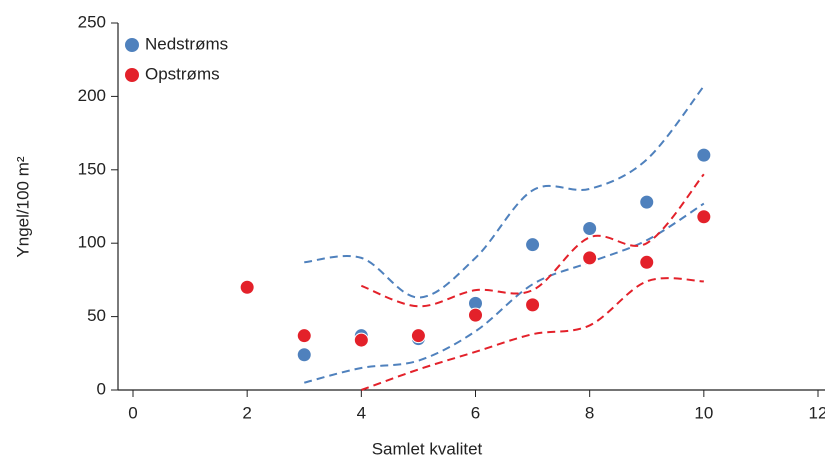  What do you see at coordinates (186, 43) in the screenshot?
I see `legend-label: Nedstrøms` at bounding box center [186, 43].